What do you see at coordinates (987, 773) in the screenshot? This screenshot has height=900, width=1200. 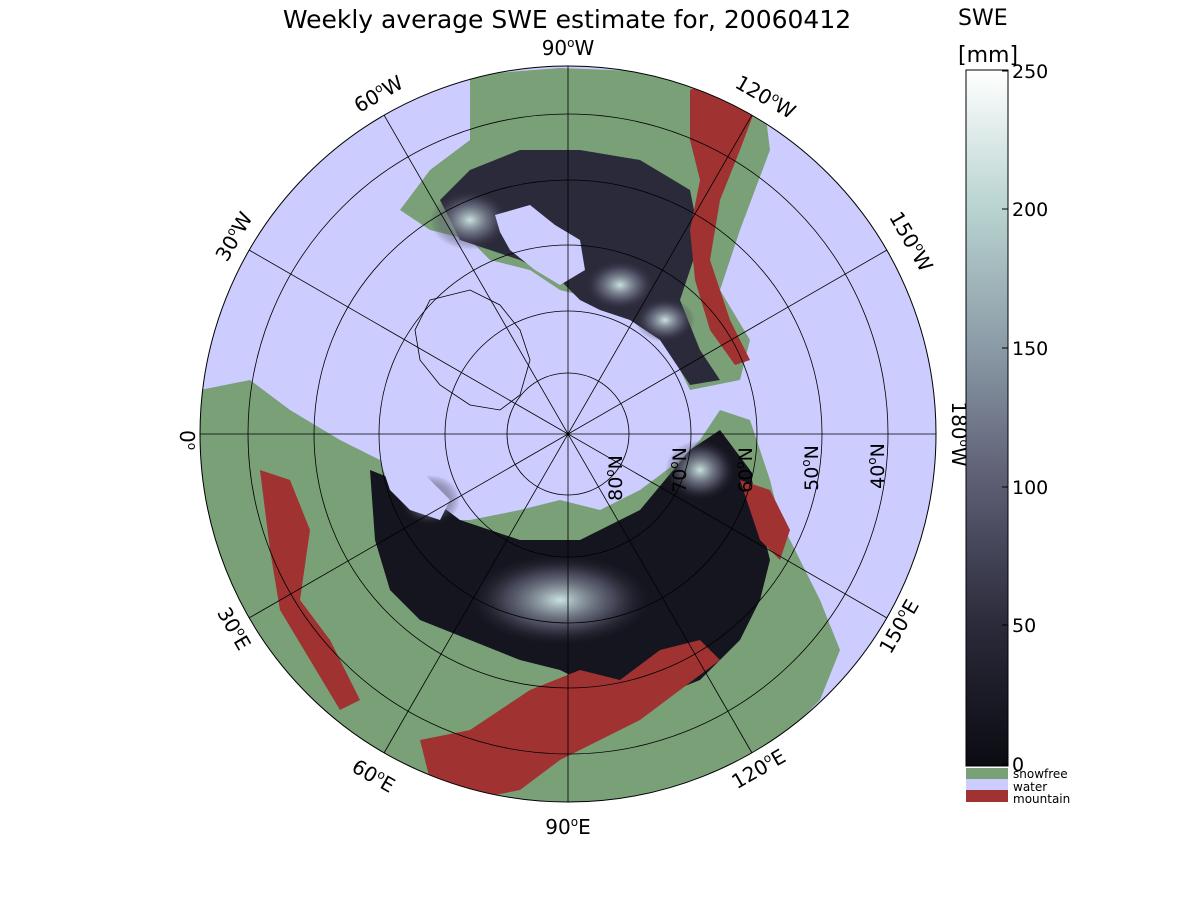 I see `key-swatch-snowfree` at bounding box center [987, 773].